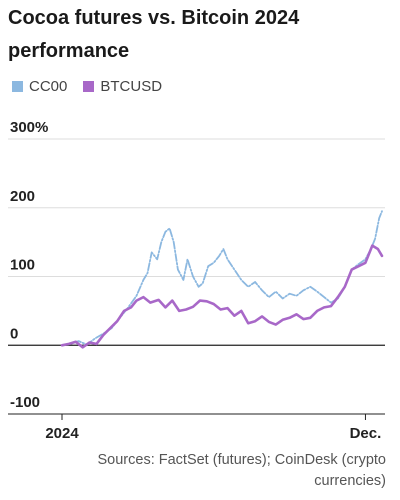 The image size is (400, 500). I want to click on y-tick-label: 100, so click(22, 265).